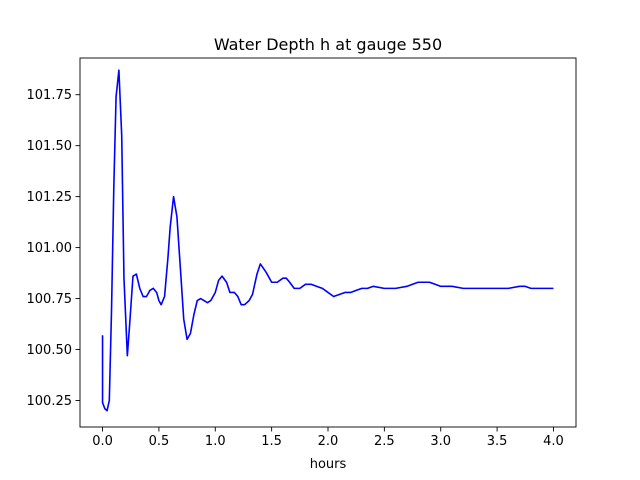  Describe the element at coordinates (384, 441) in the screenshot. I see `x-tick-label: 2.5` at that location.